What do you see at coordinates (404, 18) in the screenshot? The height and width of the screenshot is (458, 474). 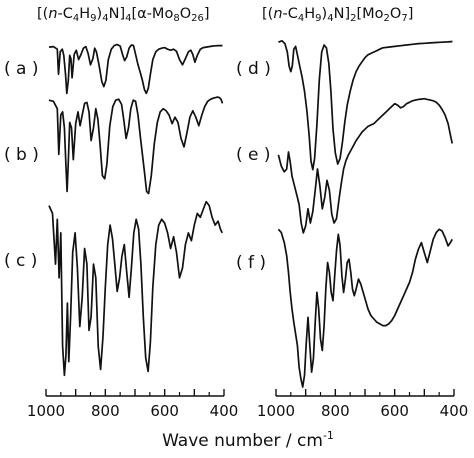 I see `title-part: 7` at bounding box center [404, 18].